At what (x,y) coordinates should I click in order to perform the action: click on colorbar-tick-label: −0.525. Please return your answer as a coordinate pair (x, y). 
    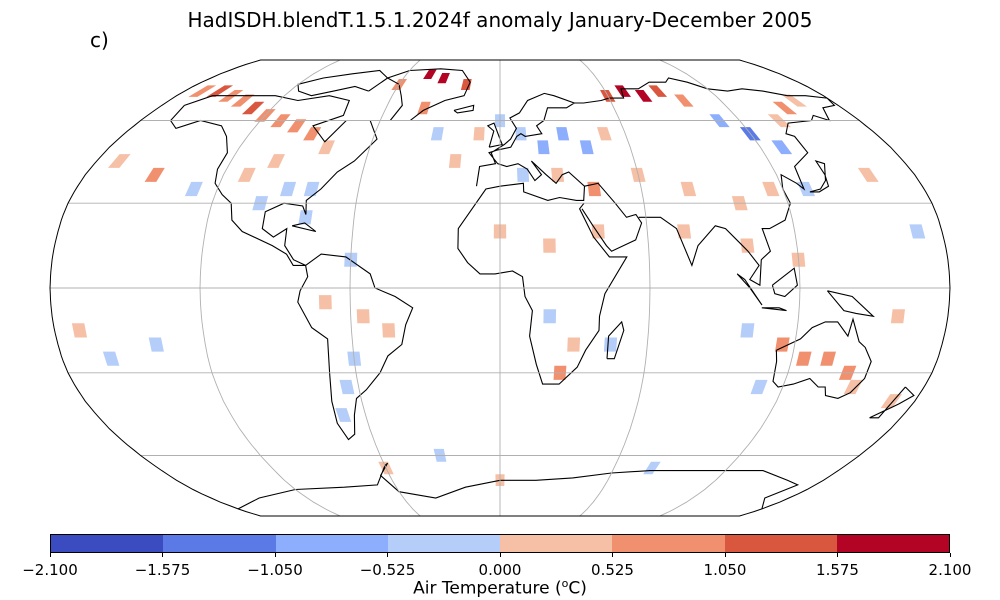
    Looking at the image, I should click on (387, 570).